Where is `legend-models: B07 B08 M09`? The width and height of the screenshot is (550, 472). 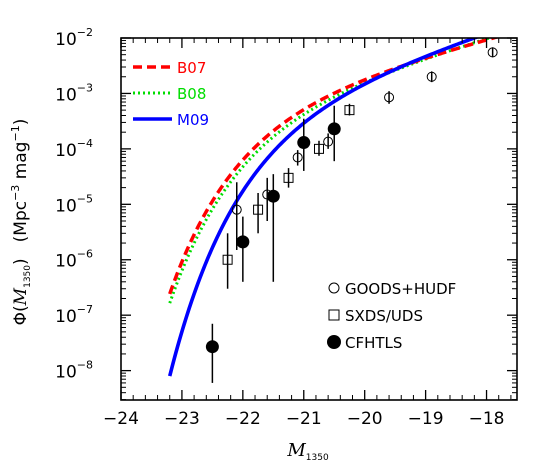
legend-models: B07 B08 M09 is located at coordinates (171, 94).